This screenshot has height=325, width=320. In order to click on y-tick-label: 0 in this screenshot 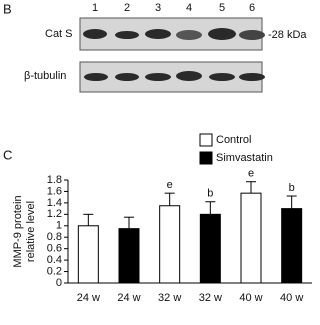, I will do `click(59, 283)`.